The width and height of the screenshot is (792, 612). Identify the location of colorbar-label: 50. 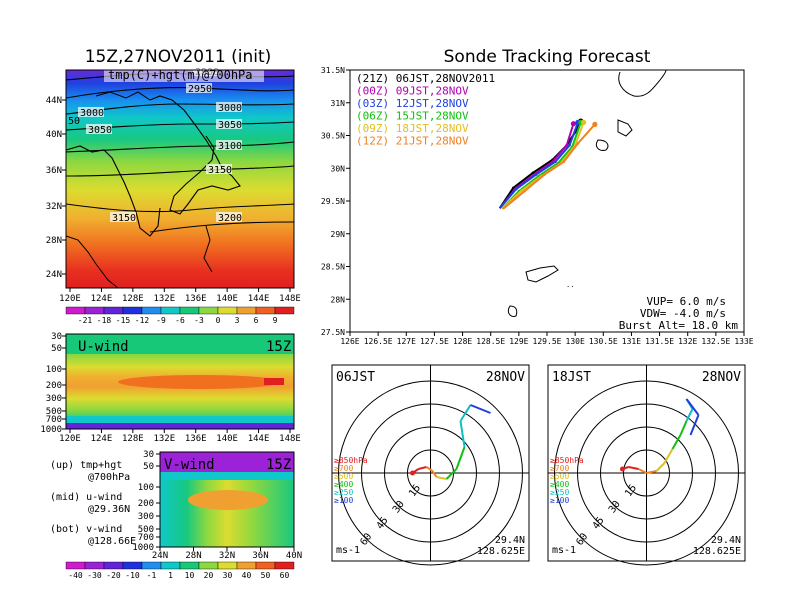
(266, 575).